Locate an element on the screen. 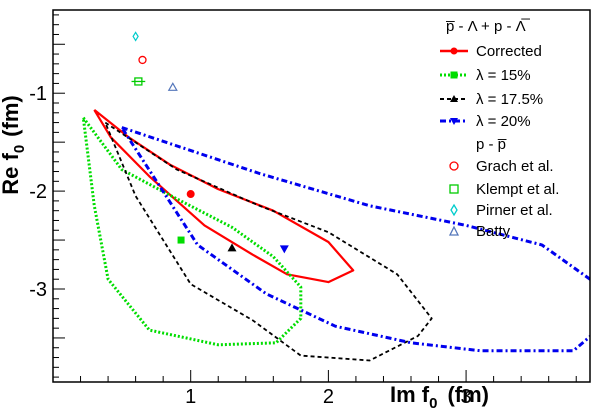  x-axis-title-unit: (fm) is located at coordinates (468, 394).